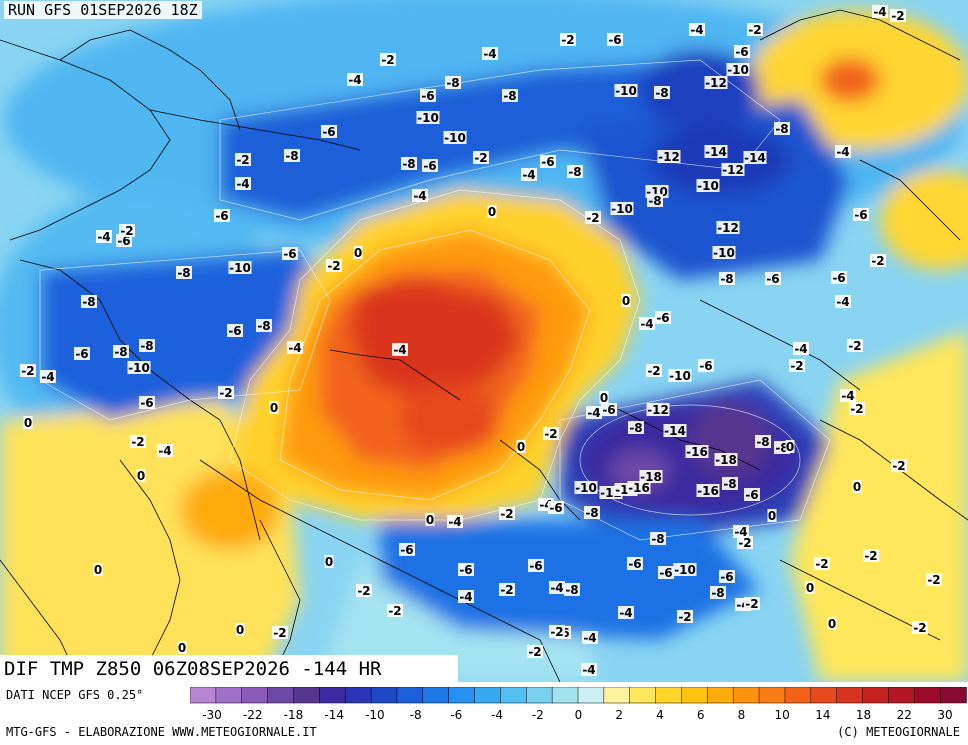  Describe the element at coordinates (822, 715) in the screenshot. I see `legend-tick-label: 14` at that location.